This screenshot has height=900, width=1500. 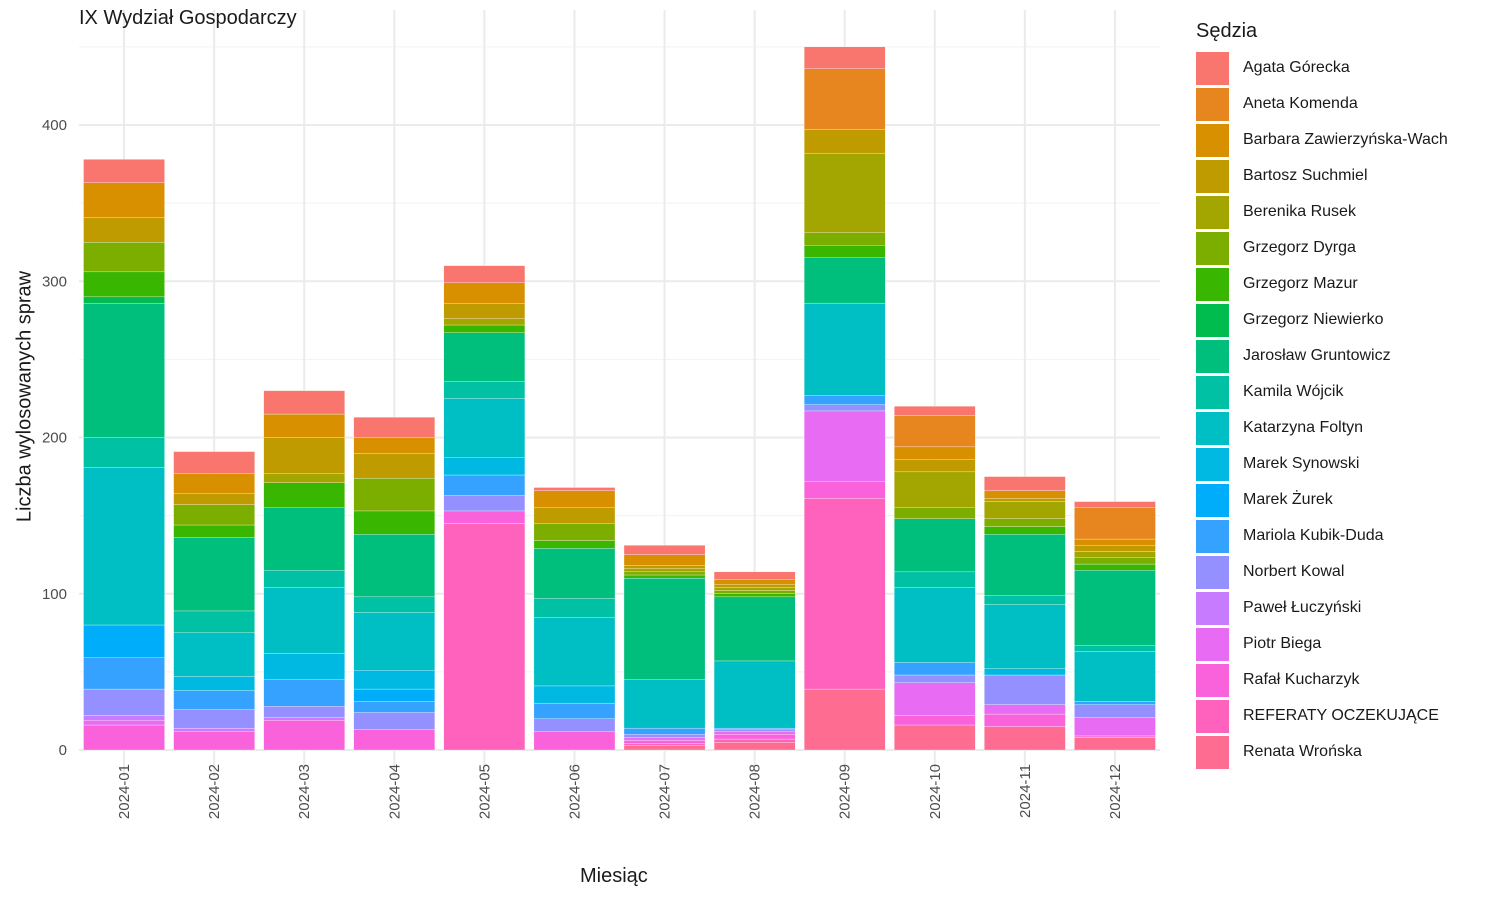 What do you see at coordinates (63, 750) in the screenshot?
I see `y-tick-label: 0` at bounding box center [63, 750].